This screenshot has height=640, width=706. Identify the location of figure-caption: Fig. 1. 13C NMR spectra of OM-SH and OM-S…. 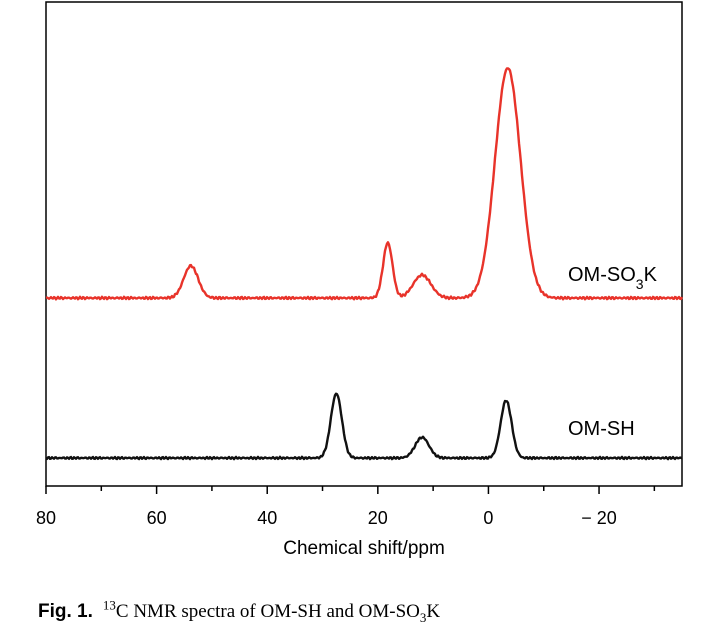
(239, 612).